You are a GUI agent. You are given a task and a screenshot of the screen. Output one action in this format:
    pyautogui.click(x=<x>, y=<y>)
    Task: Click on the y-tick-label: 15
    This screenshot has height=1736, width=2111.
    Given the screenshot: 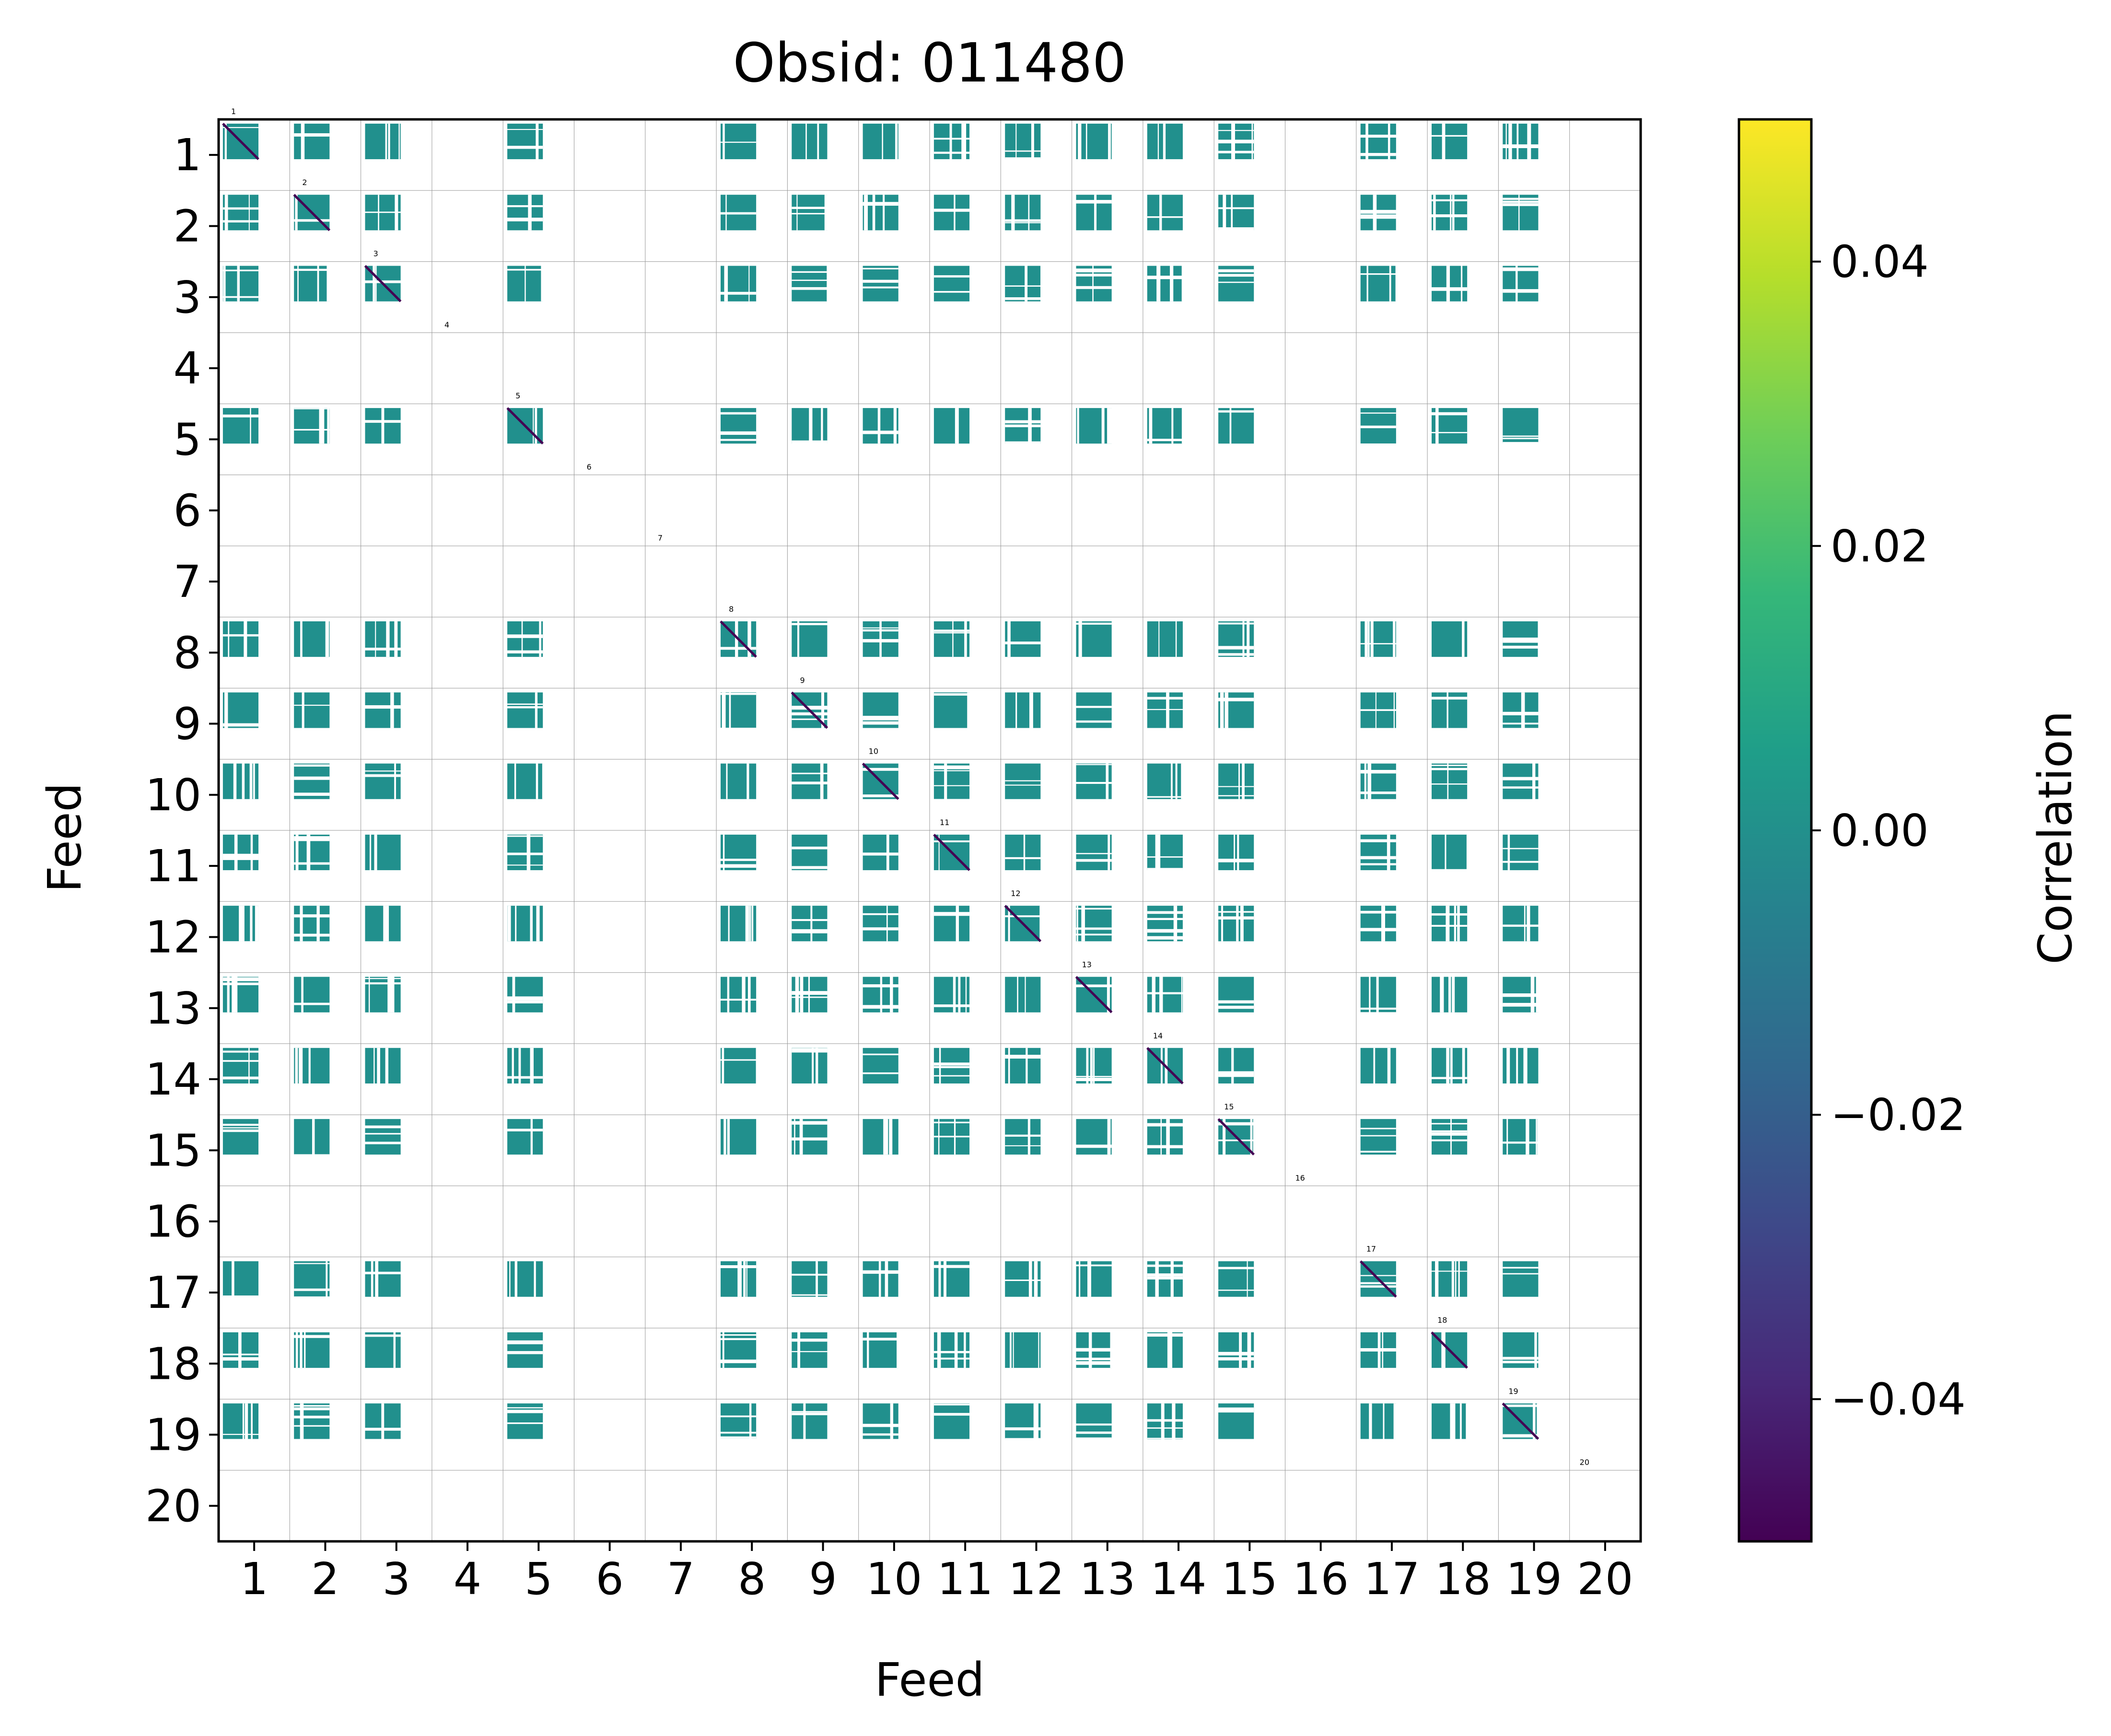 What is the action you would take?
    pyautogui.click(x=173, y=1150)
    